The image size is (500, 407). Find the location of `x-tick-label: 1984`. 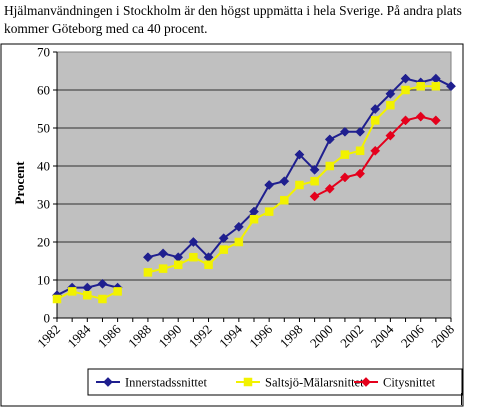

x-tick-label: 1984 is located at coordinates (78, 335).